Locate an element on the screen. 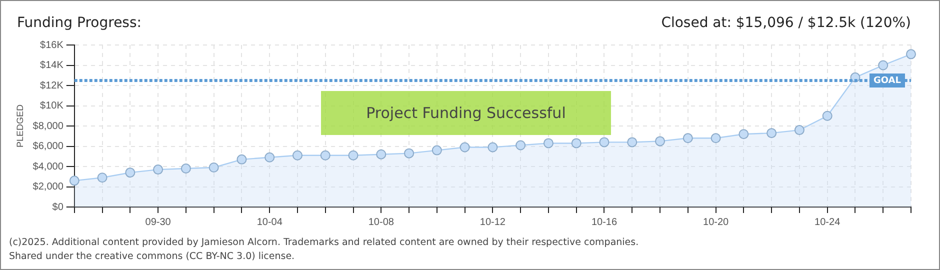 The width and height of the screenshot is (940, 270). y-tick-label: $16K is located at coordinates (52, 45).